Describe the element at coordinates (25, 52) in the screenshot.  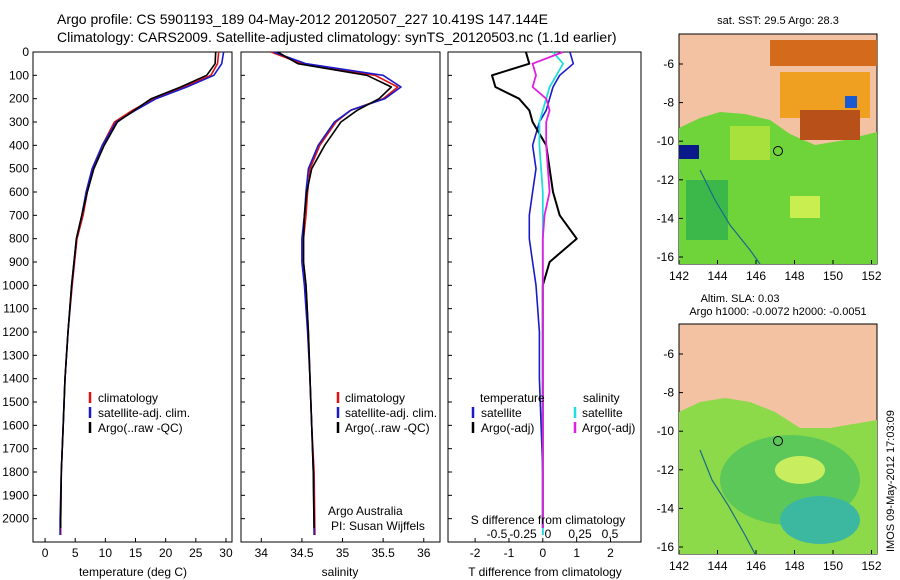
I see `depth-tick-label: 0` at that location.